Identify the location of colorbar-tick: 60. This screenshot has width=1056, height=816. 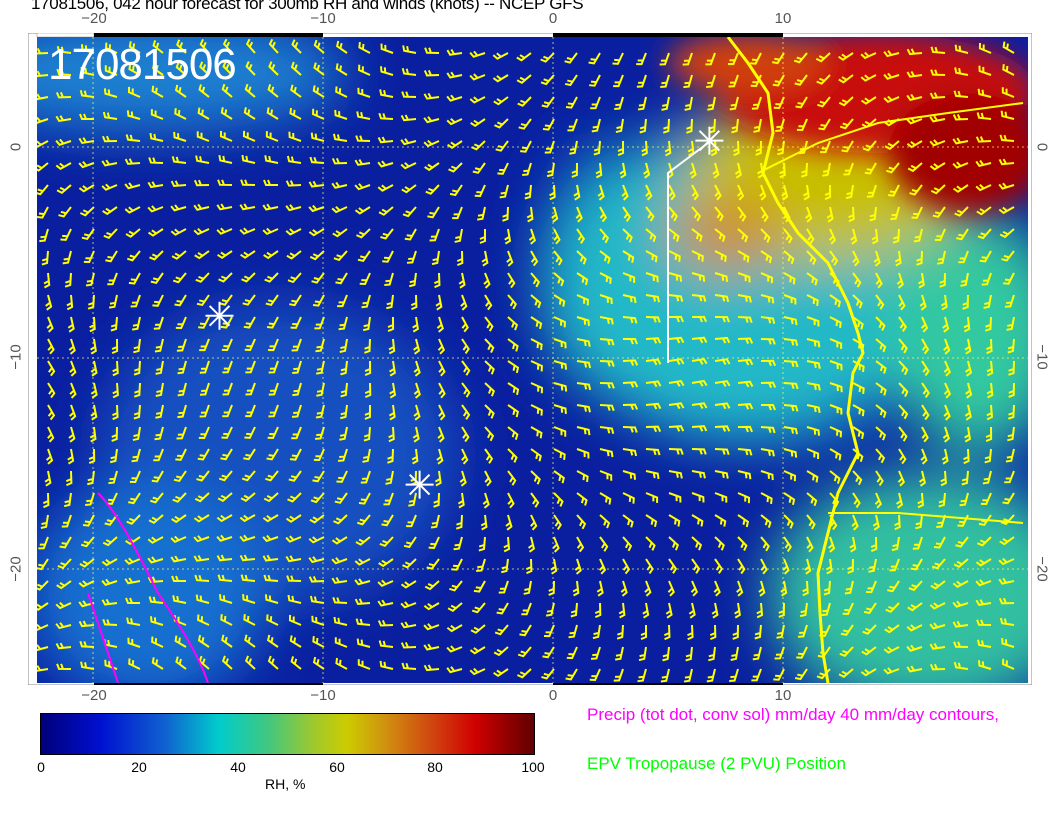
(337, 767).